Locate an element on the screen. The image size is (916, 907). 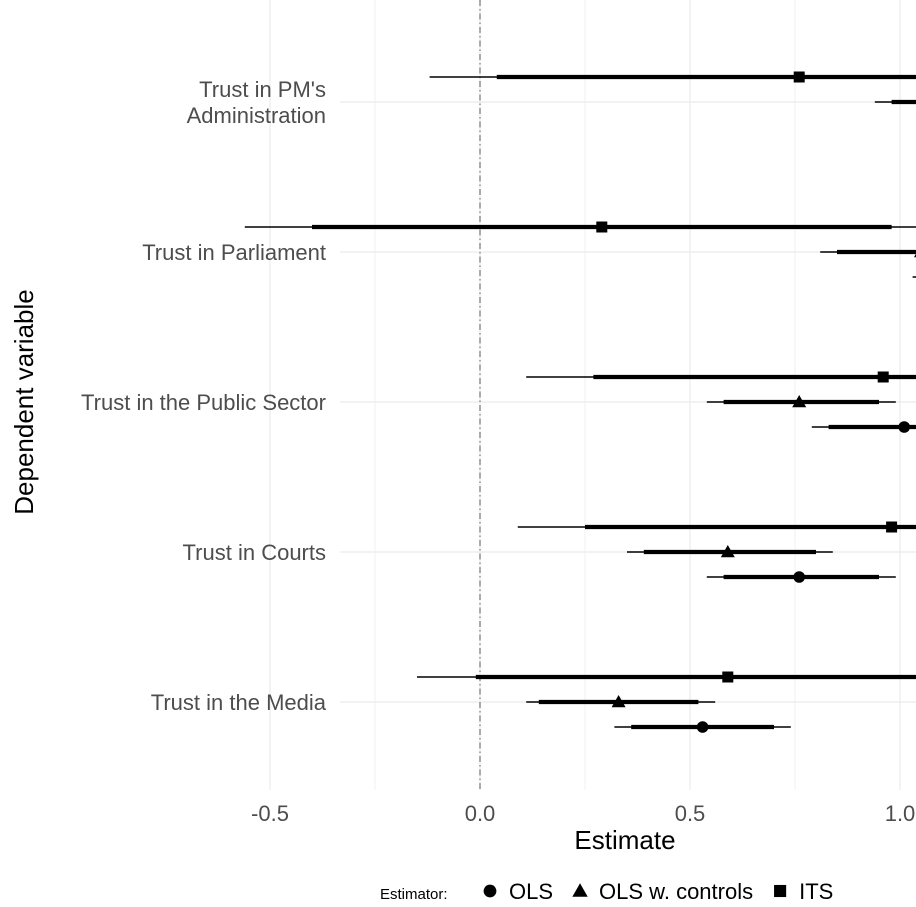
x-tick-label: 0.0 is located at coordinates (480, 813).